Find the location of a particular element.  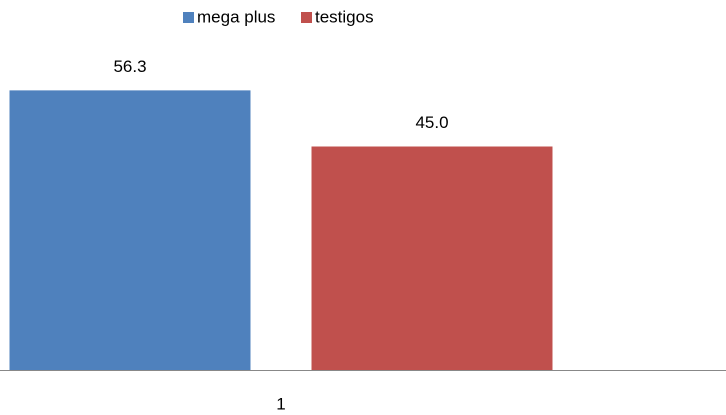

x-tick-label: 1 is located at coordinates (280, 403).